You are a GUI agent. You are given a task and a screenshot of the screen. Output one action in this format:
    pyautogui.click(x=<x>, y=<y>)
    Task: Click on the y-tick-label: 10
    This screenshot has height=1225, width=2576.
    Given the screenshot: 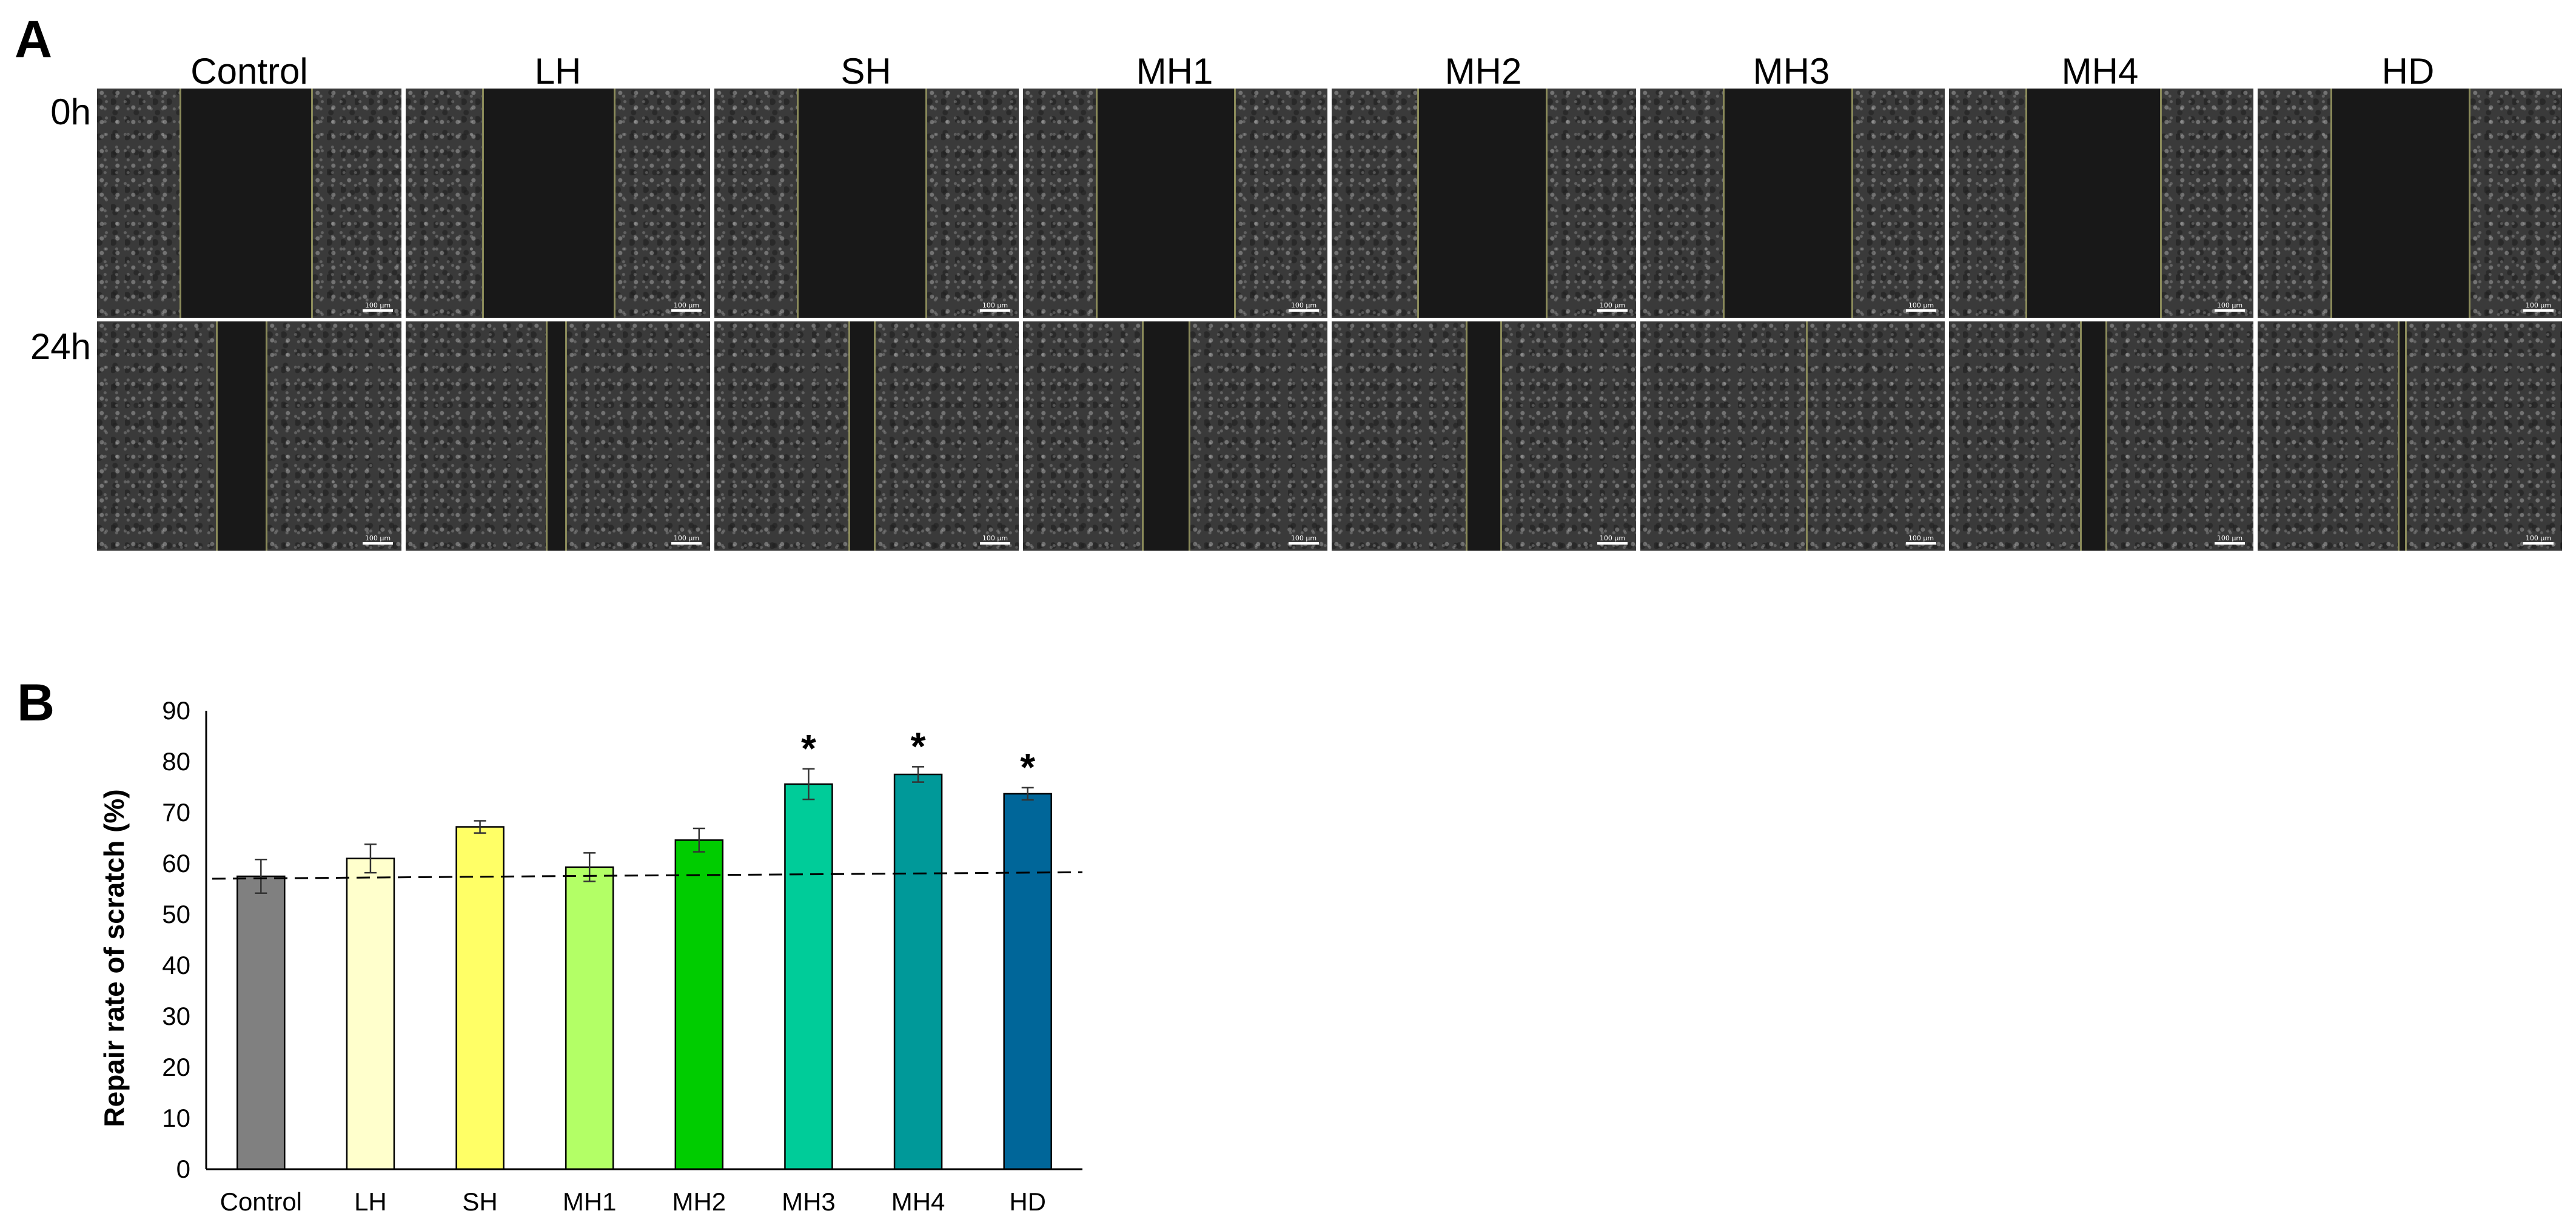 What is the action you would take?
    pyautogui.click(x=176, y=1118)
    